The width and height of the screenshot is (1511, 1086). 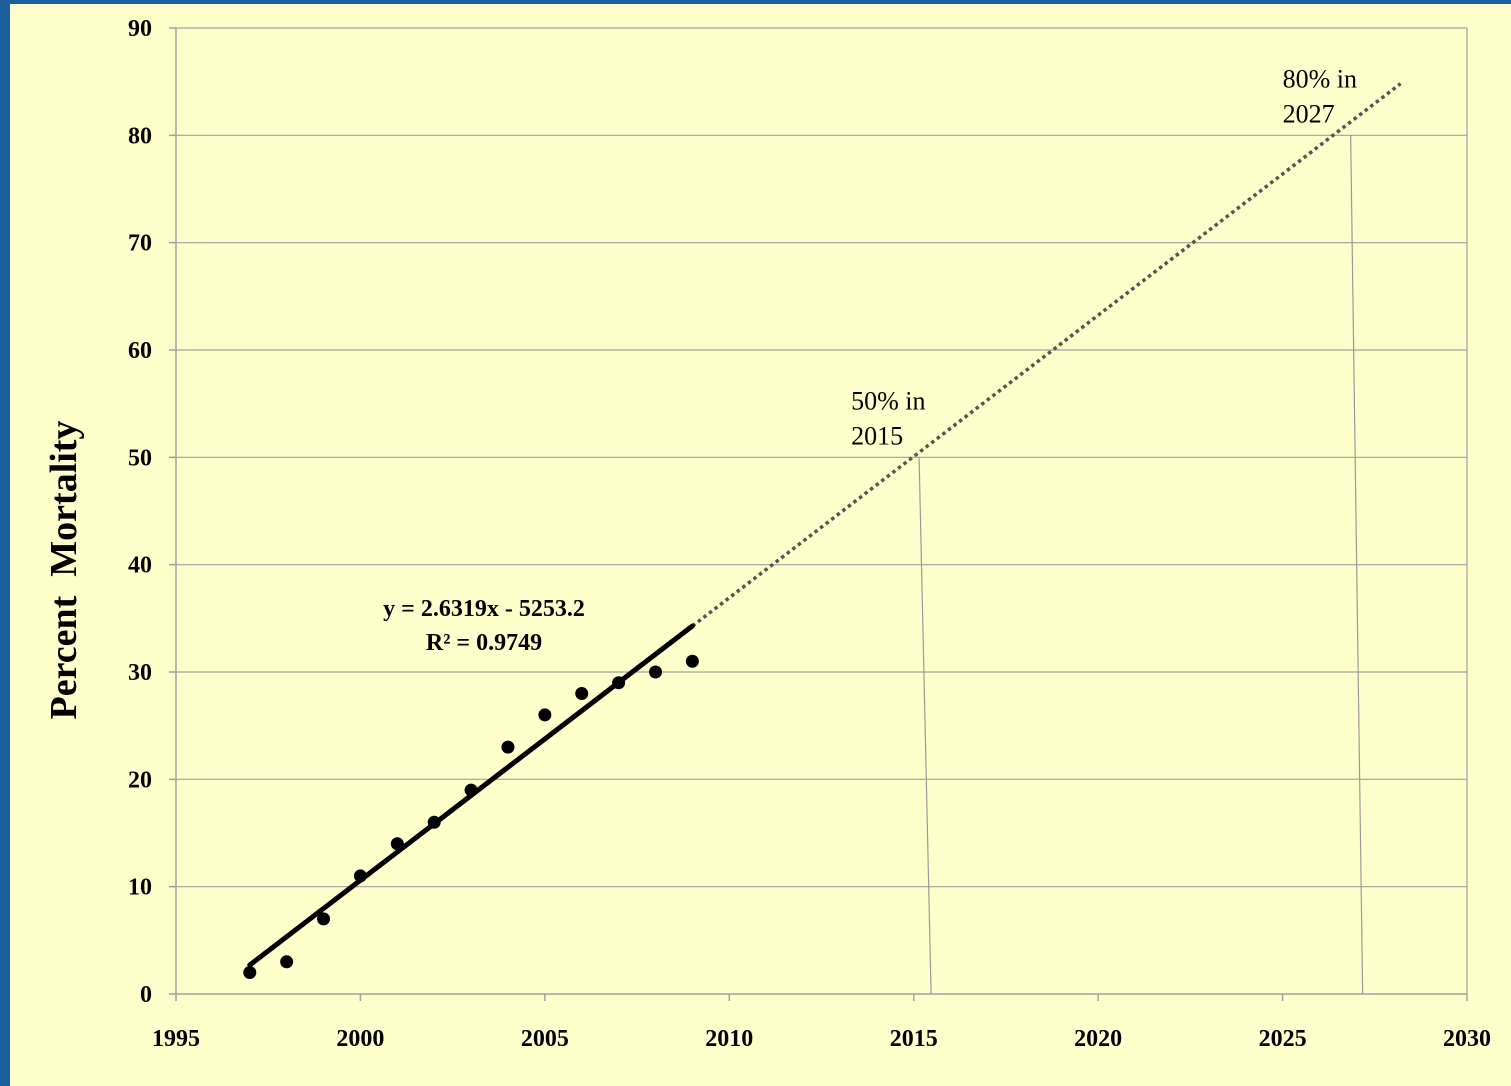 What do you see at coordinates (582, 693) in the screenshot?
I see `data-point-2006` at bounding box center [582, 693].